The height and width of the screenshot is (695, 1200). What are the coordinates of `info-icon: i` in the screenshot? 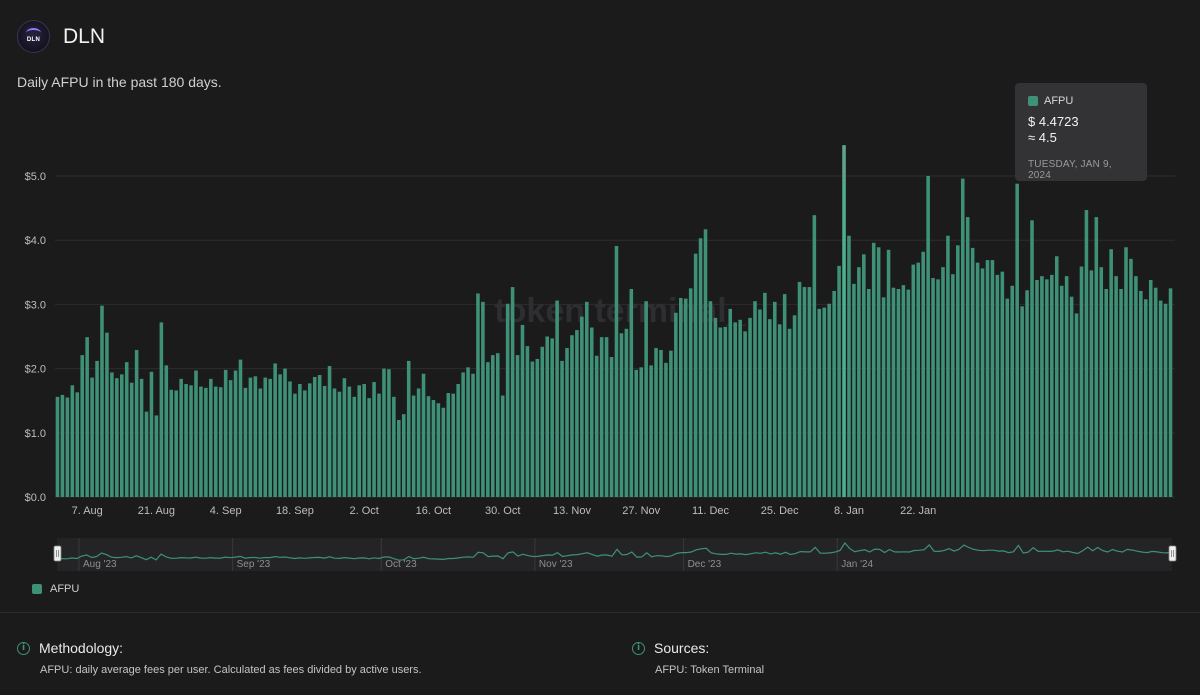 It's located at (638, 648).